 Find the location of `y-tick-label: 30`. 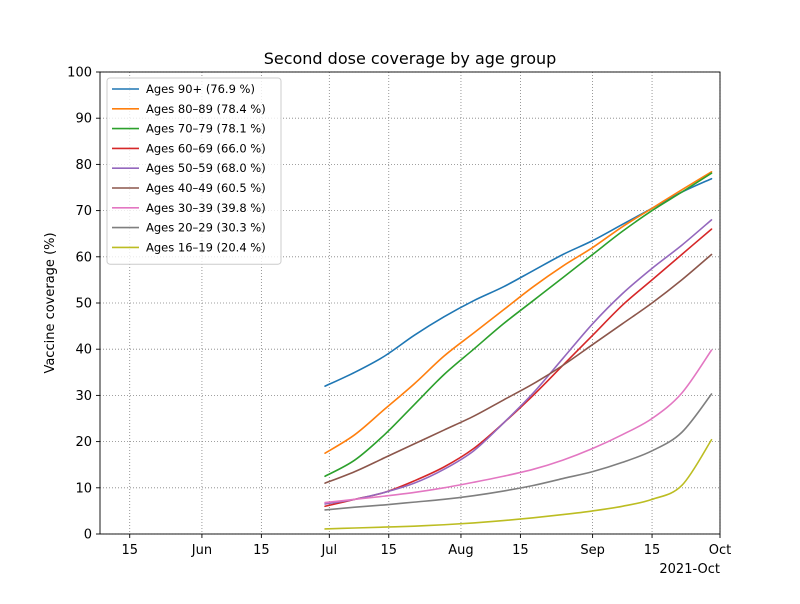

y-tick-label: 30 is located at coordinates (83, 396).